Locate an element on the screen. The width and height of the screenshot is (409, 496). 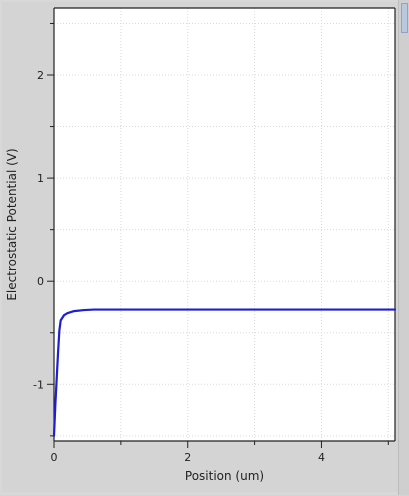
y-axis-title: Electrostatic Potential (V) is located at coordinates (12, 224).